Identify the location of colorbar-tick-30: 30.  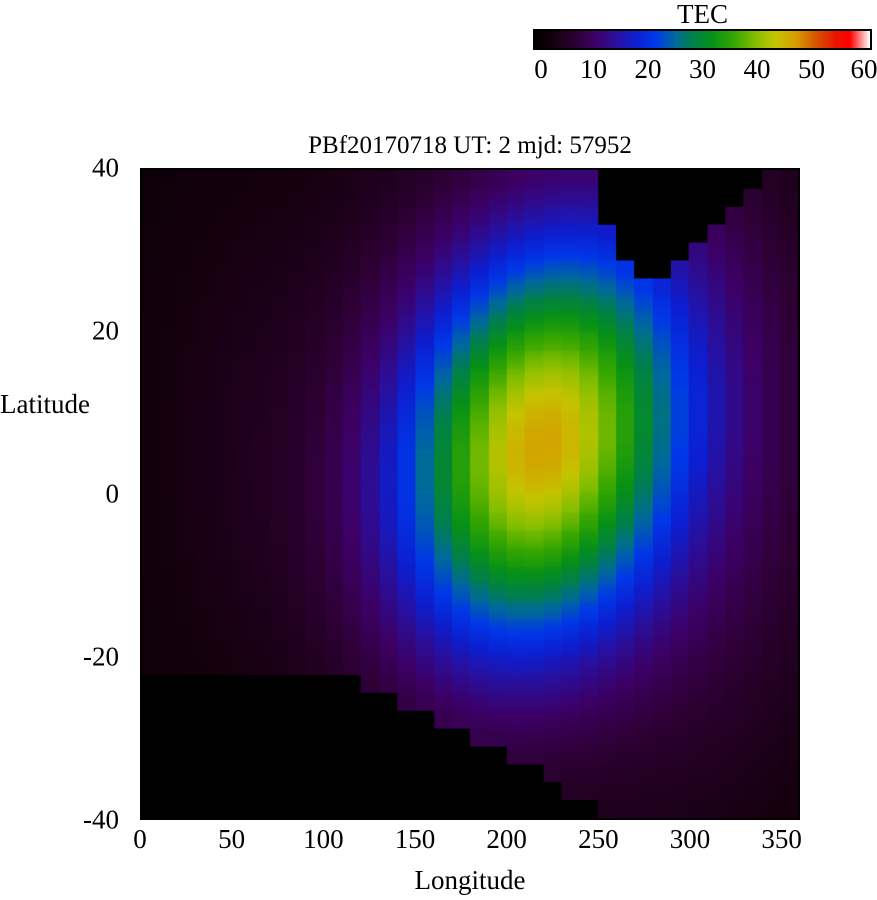
(702, 69).